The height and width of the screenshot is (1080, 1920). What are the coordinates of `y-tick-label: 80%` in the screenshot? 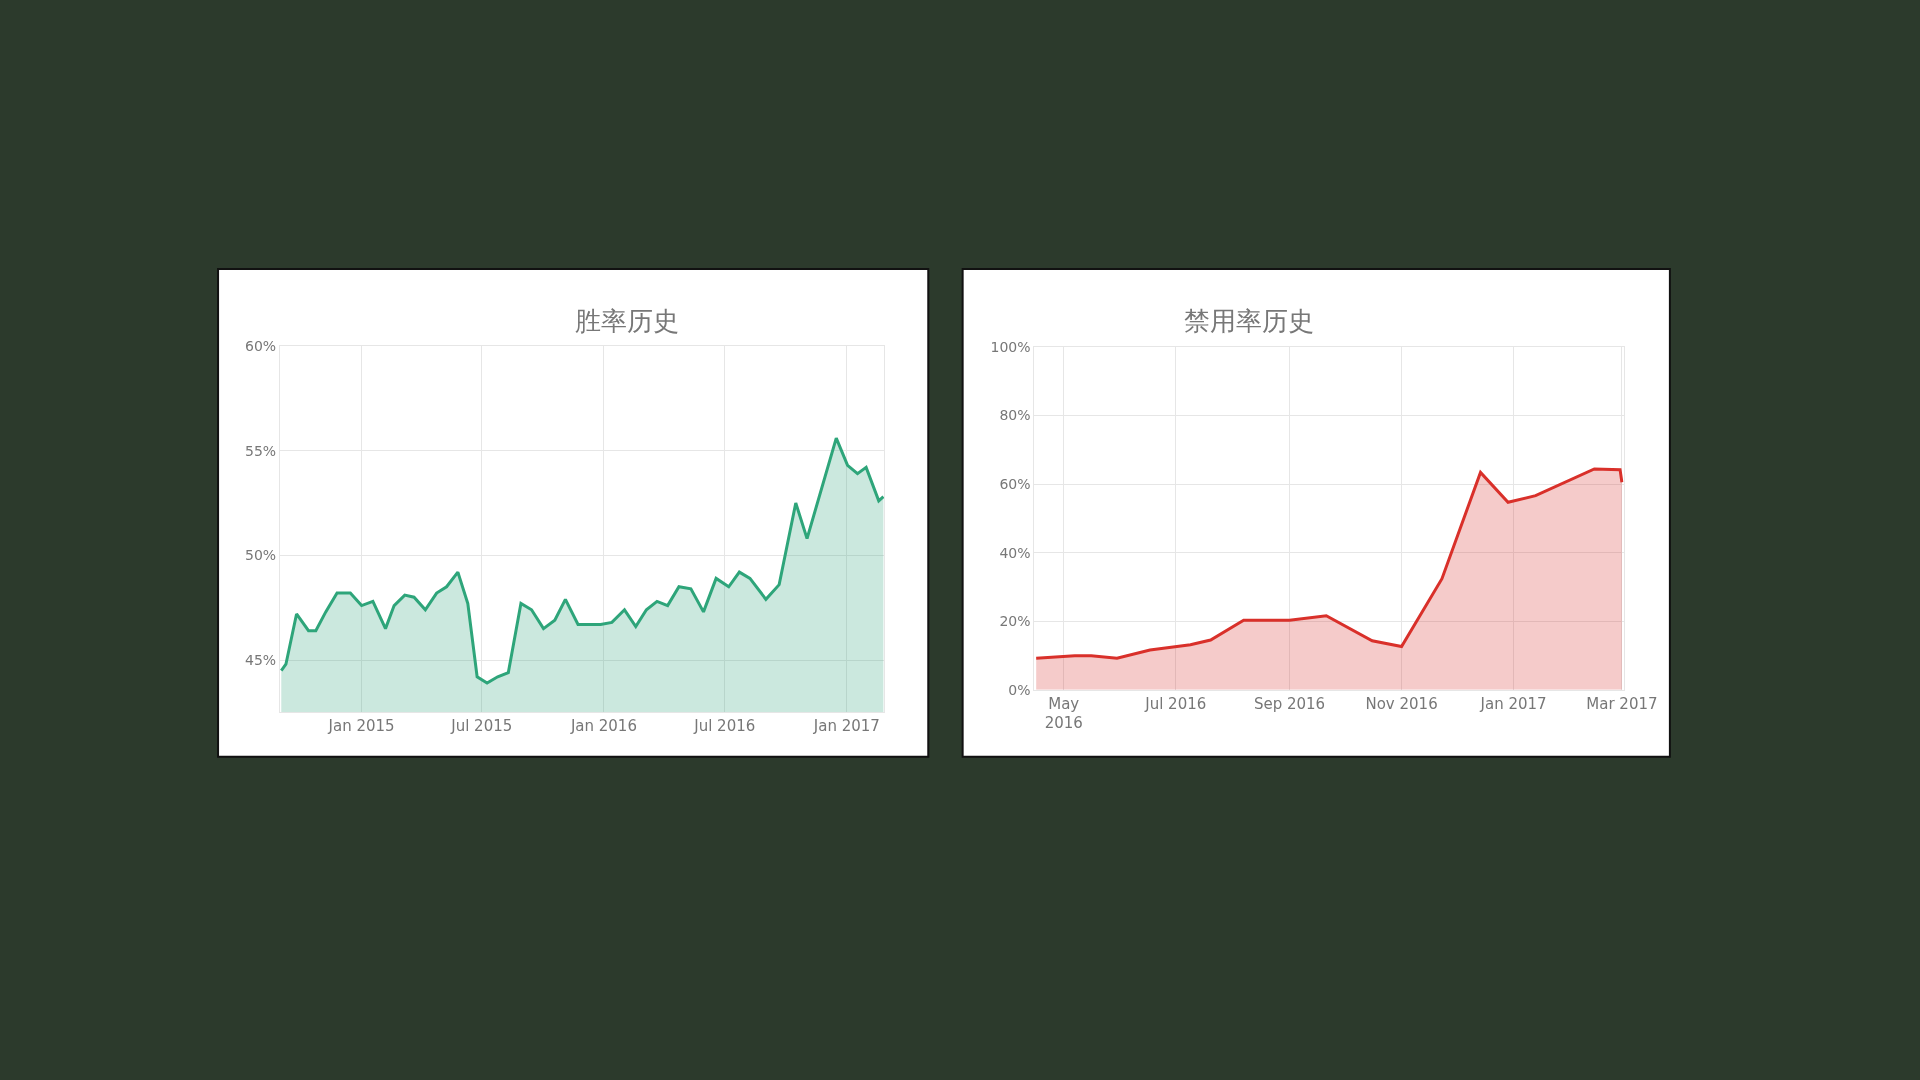 It's located at (1015, 415).